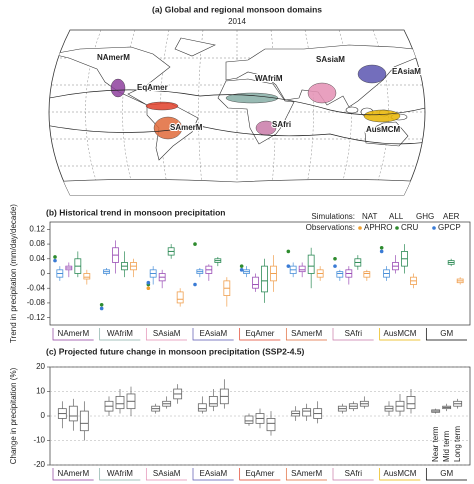  What do you see at coordinates (435, 444) in the screenshot?
I see `series-label: Near term` at bounding box center [435, 444].